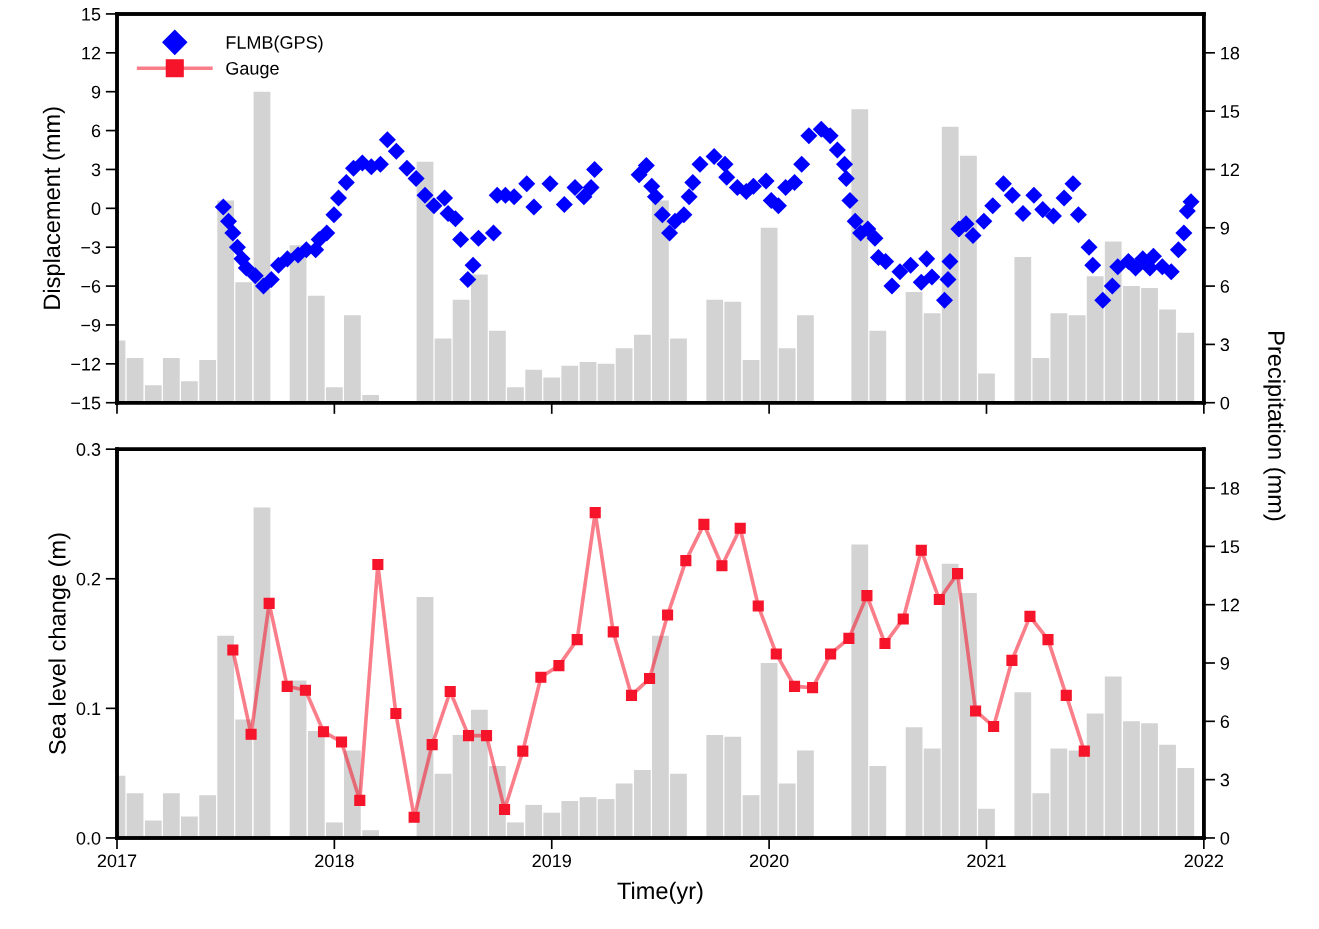 The image size is (1319, 929). What do you see at coordinates (986, 861) in the screenshot?
I see `x-tick-label: 2021` at bounding box center [986, 861].